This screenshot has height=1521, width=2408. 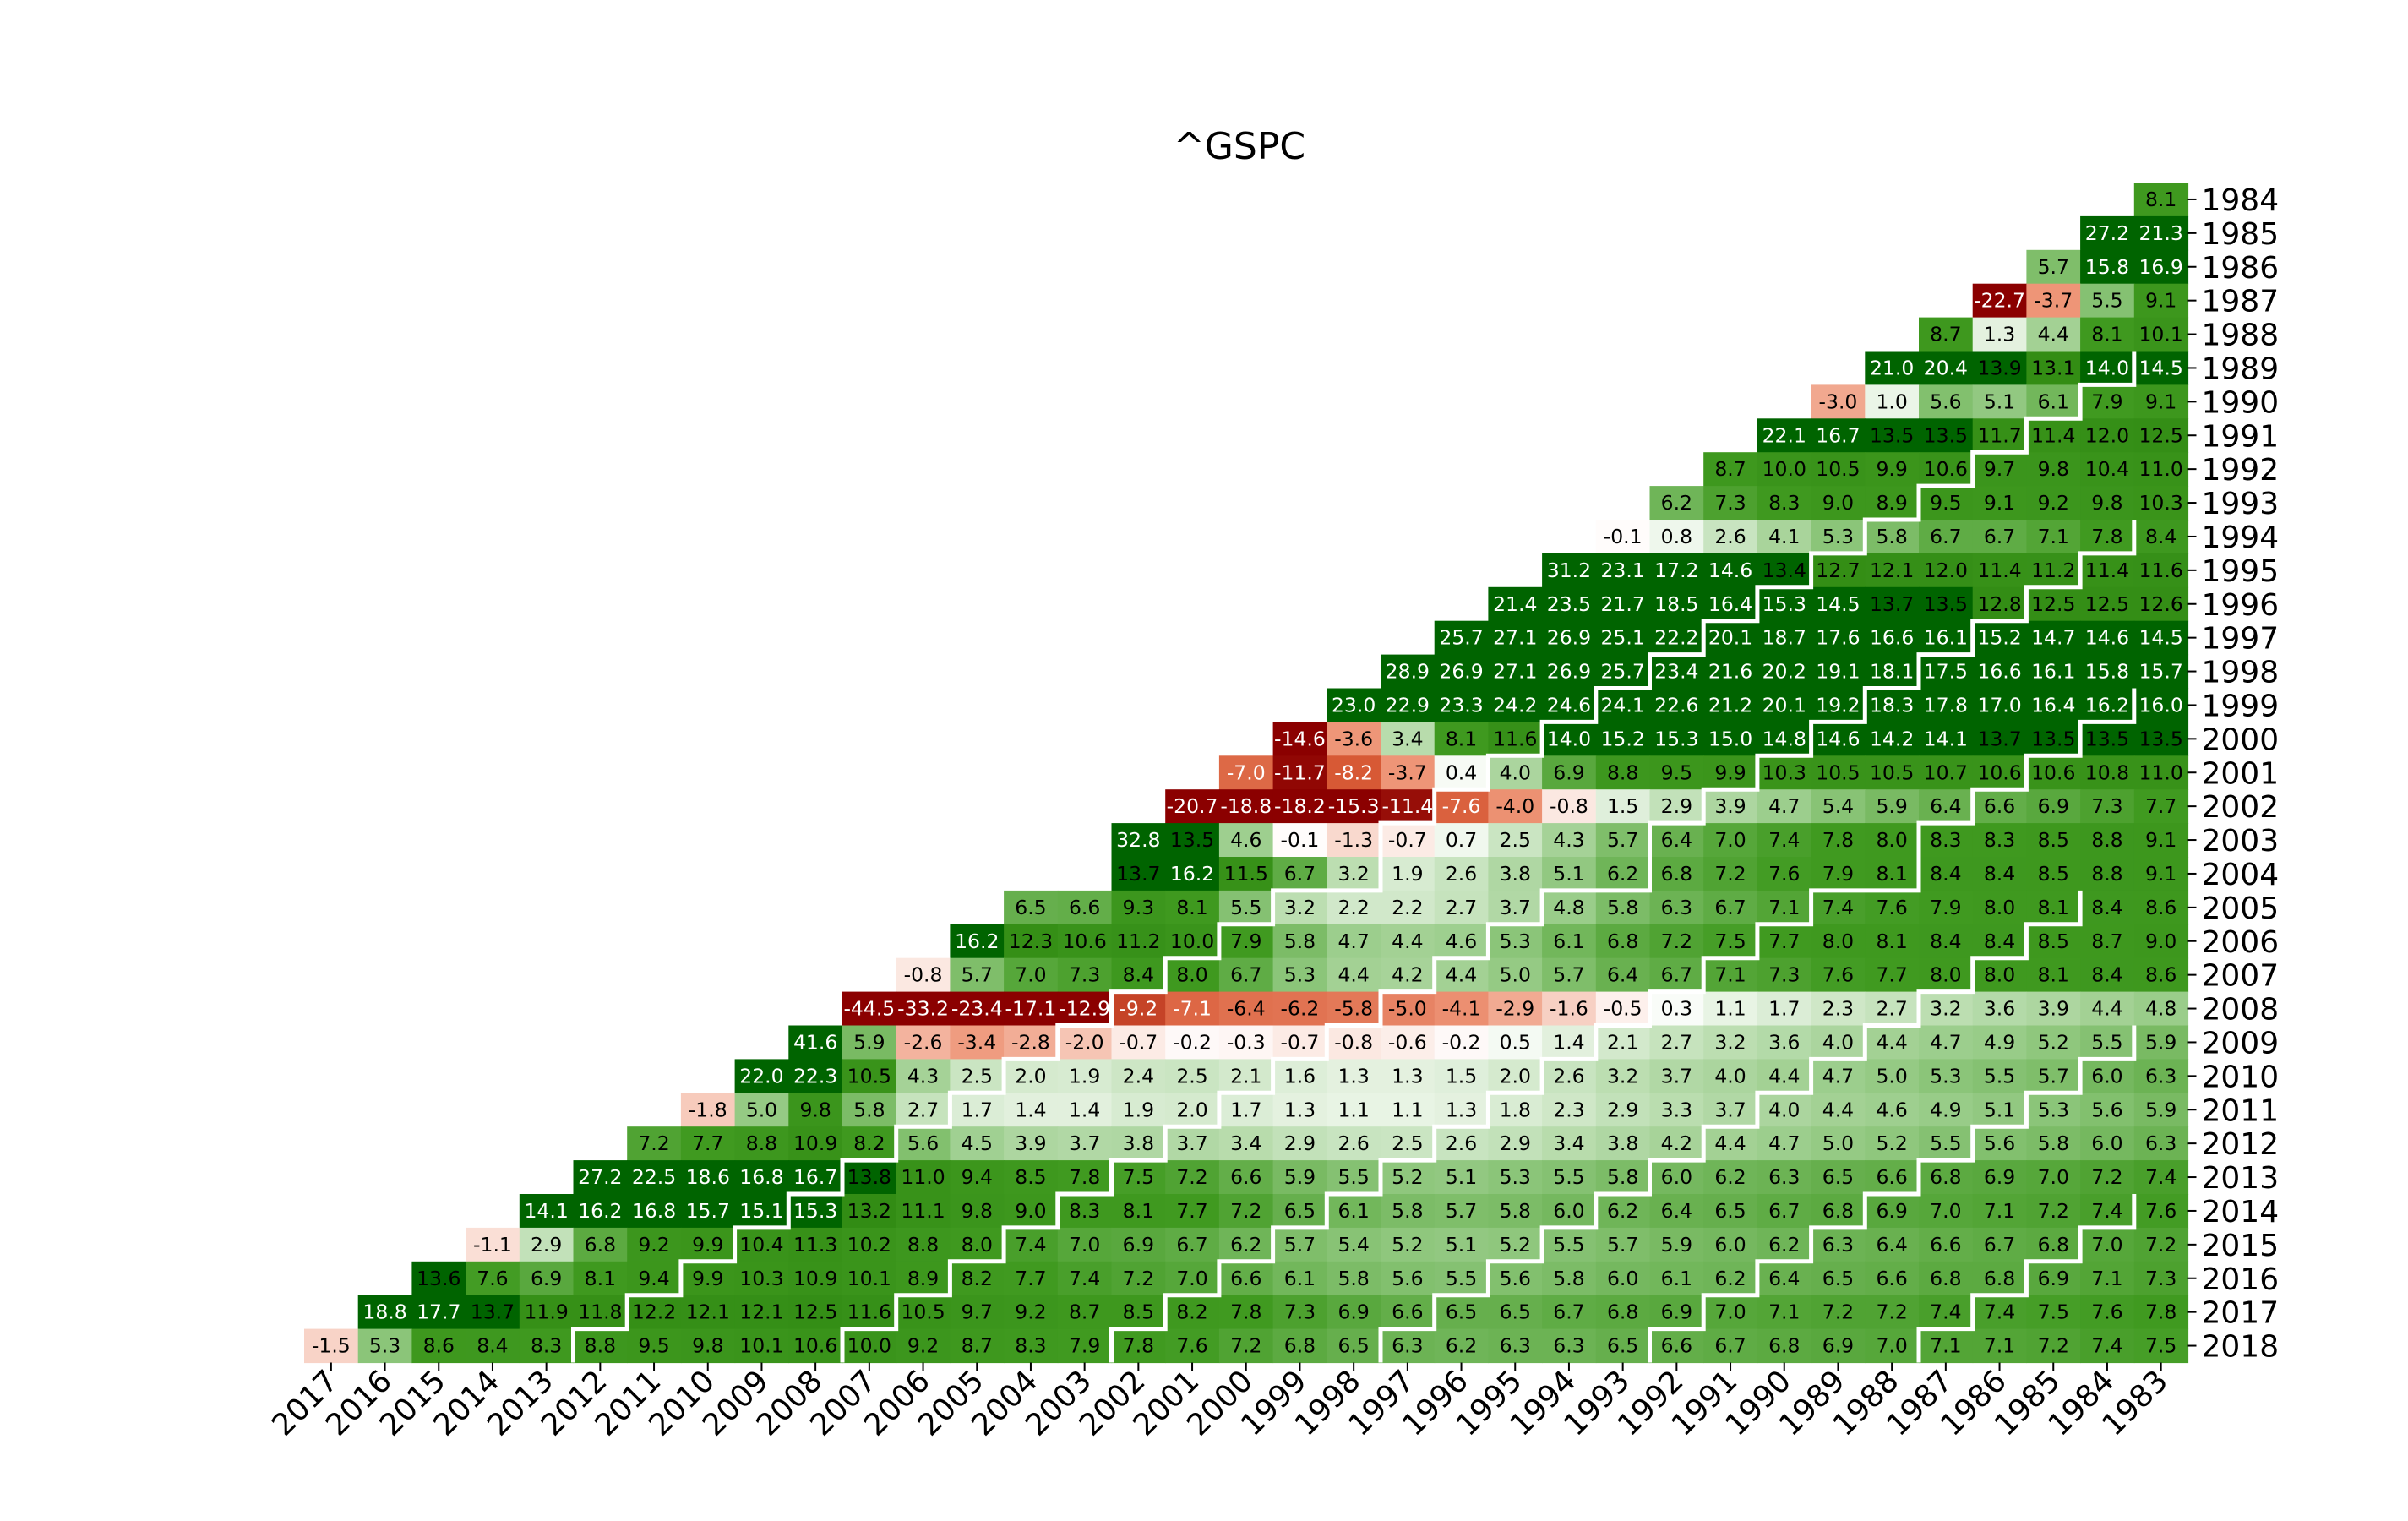 What do you see at coordinates (2160, 267) in the screenshot?
I see `heatmap-cell-label: 16.9` at bounding box center [2160, 267].